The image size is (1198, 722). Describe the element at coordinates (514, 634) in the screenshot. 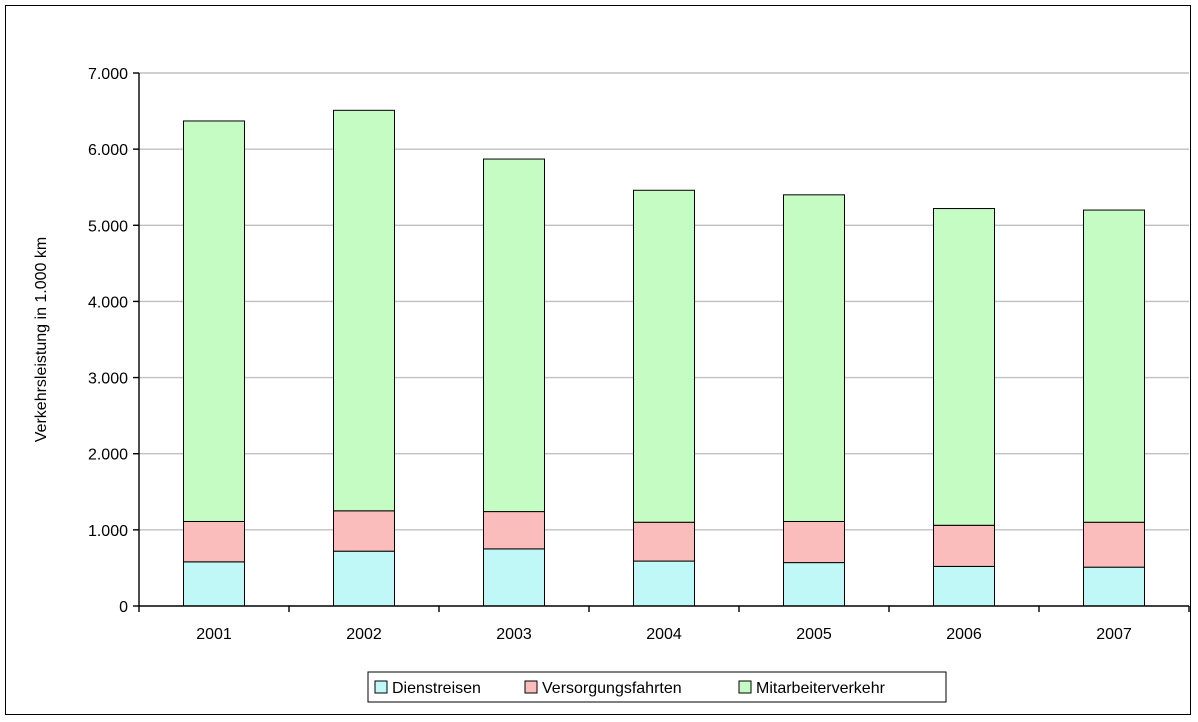

I see `x-tick-label-2003: 2003` at that location.